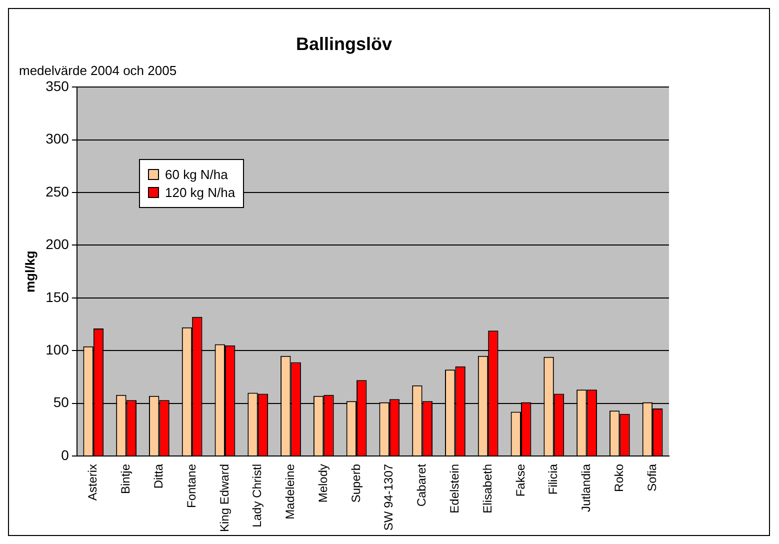 This screenshot has width=779, height=544. I want to click on chart-subtitle: medelvärde 2004 och 2005, so click(98, 70).